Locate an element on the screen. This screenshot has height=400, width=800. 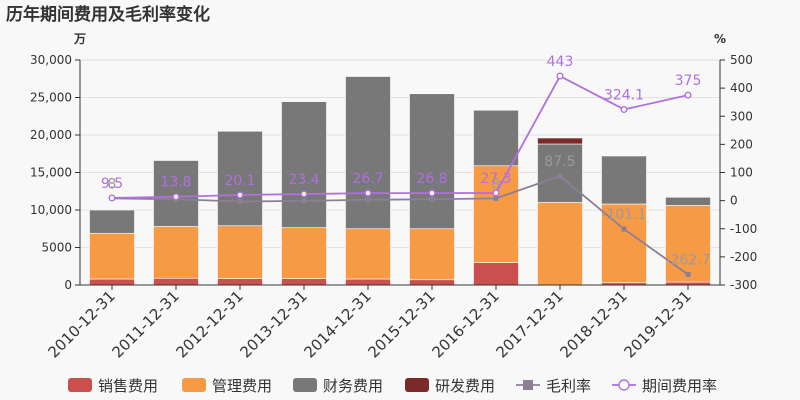
x-axis-tick-label: 2015-12-31 is located at coordinates (401, 324).